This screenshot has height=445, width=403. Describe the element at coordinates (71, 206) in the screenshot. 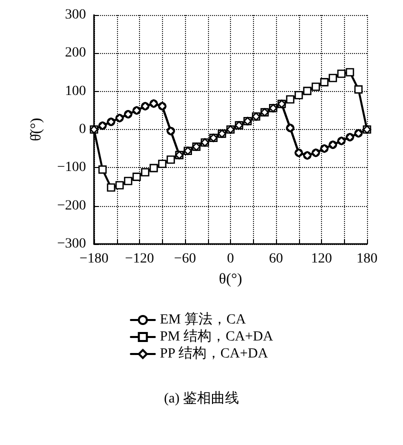

I see `y-tick-label: −200` at that location.